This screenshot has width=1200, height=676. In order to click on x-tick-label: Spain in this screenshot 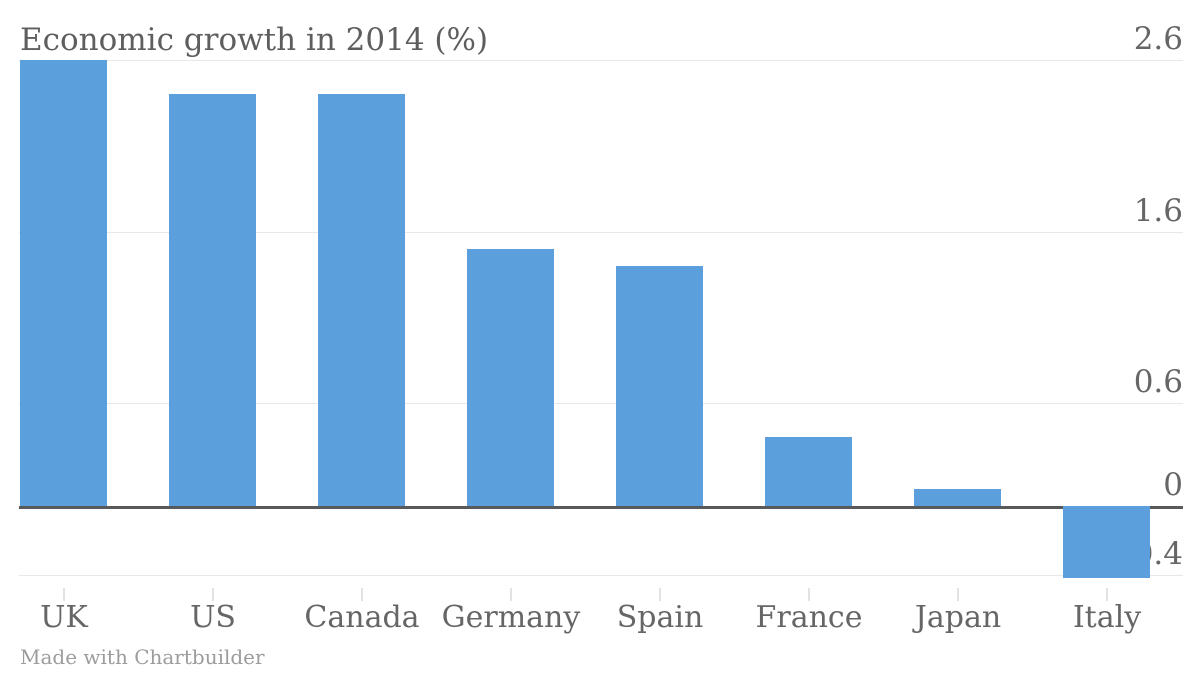, I will do `click(660, 617)`.